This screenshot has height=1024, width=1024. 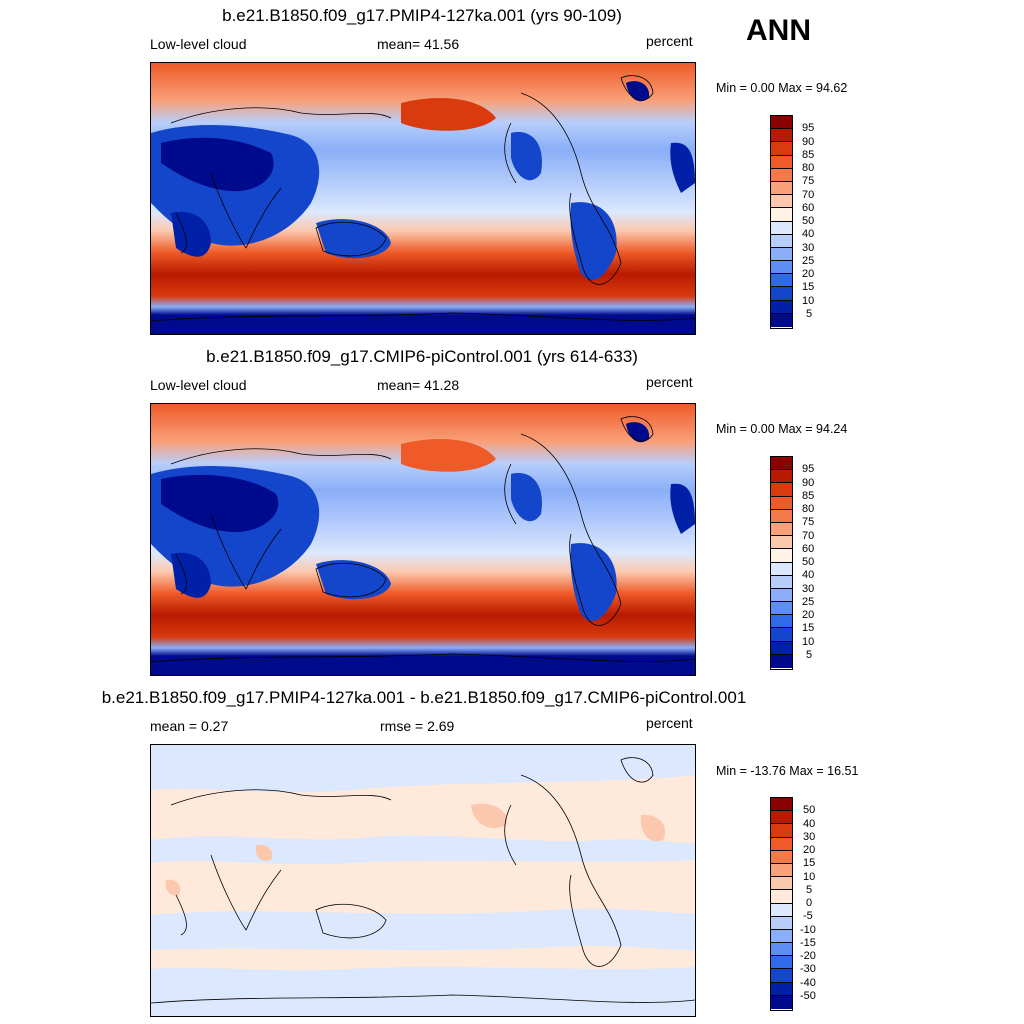 I want to click on colorbar-label: -30, so click(x=808, y=969).